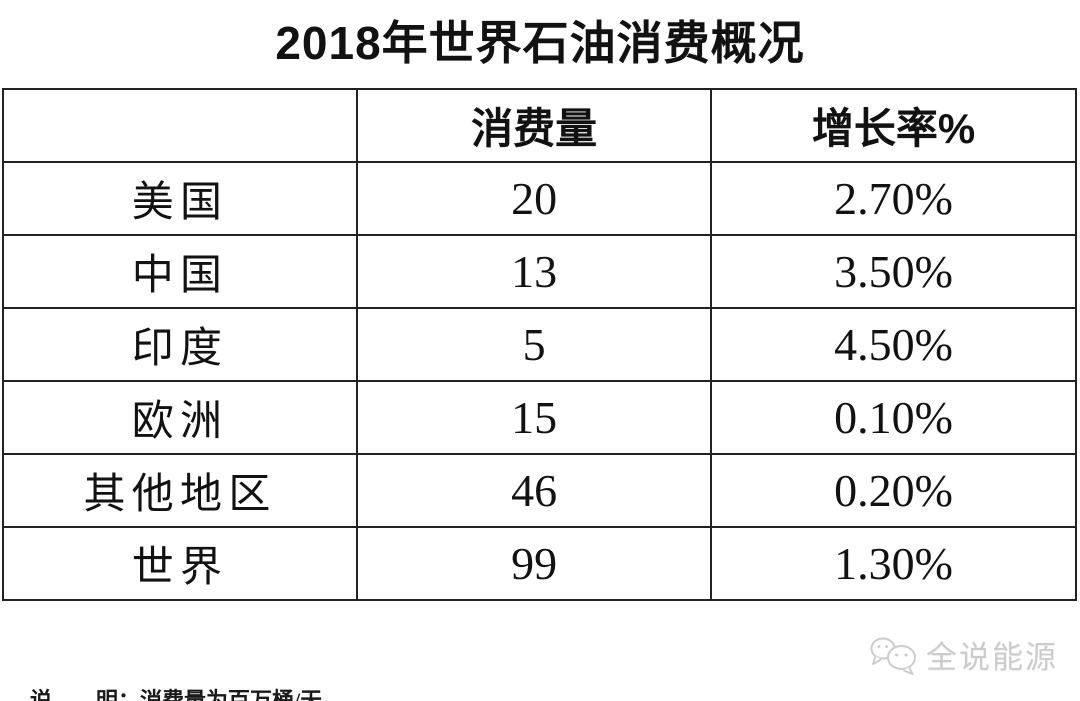  Describe the element at coordinates (893, 344) in the screenshot. I see `growth-rate-value: 4.50%` at that location.